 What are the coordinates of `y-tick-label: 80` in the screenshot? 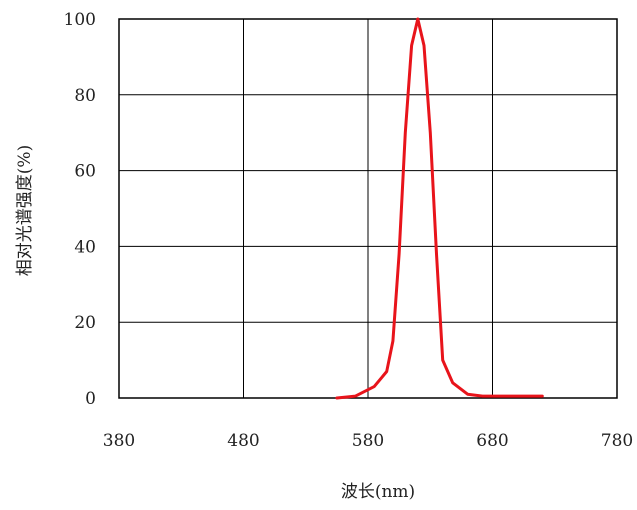 It's located at (85, 96).